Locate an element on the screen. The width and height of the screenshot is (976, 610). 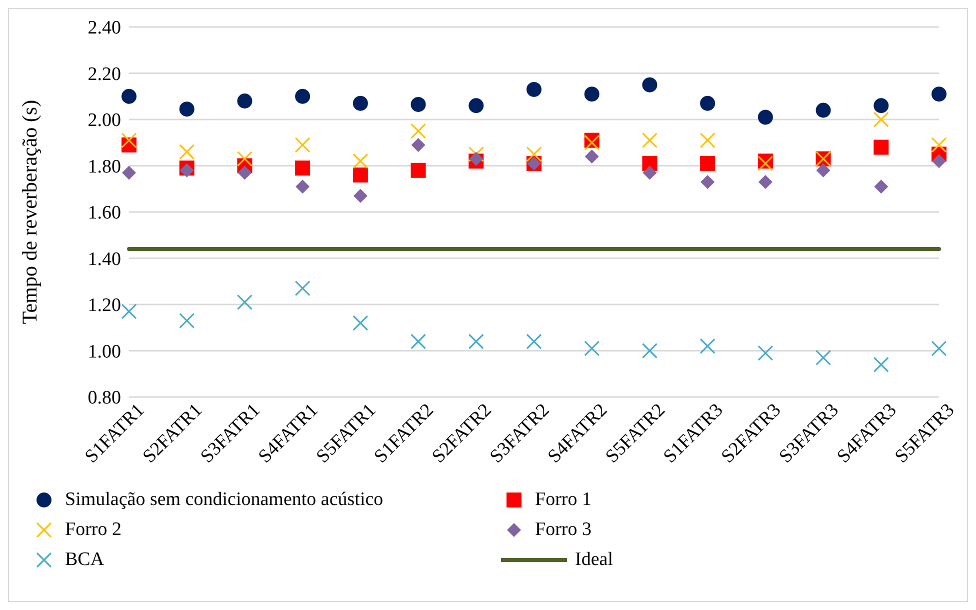
legend-label: Forro 2 is located at coordinates (93, 530).